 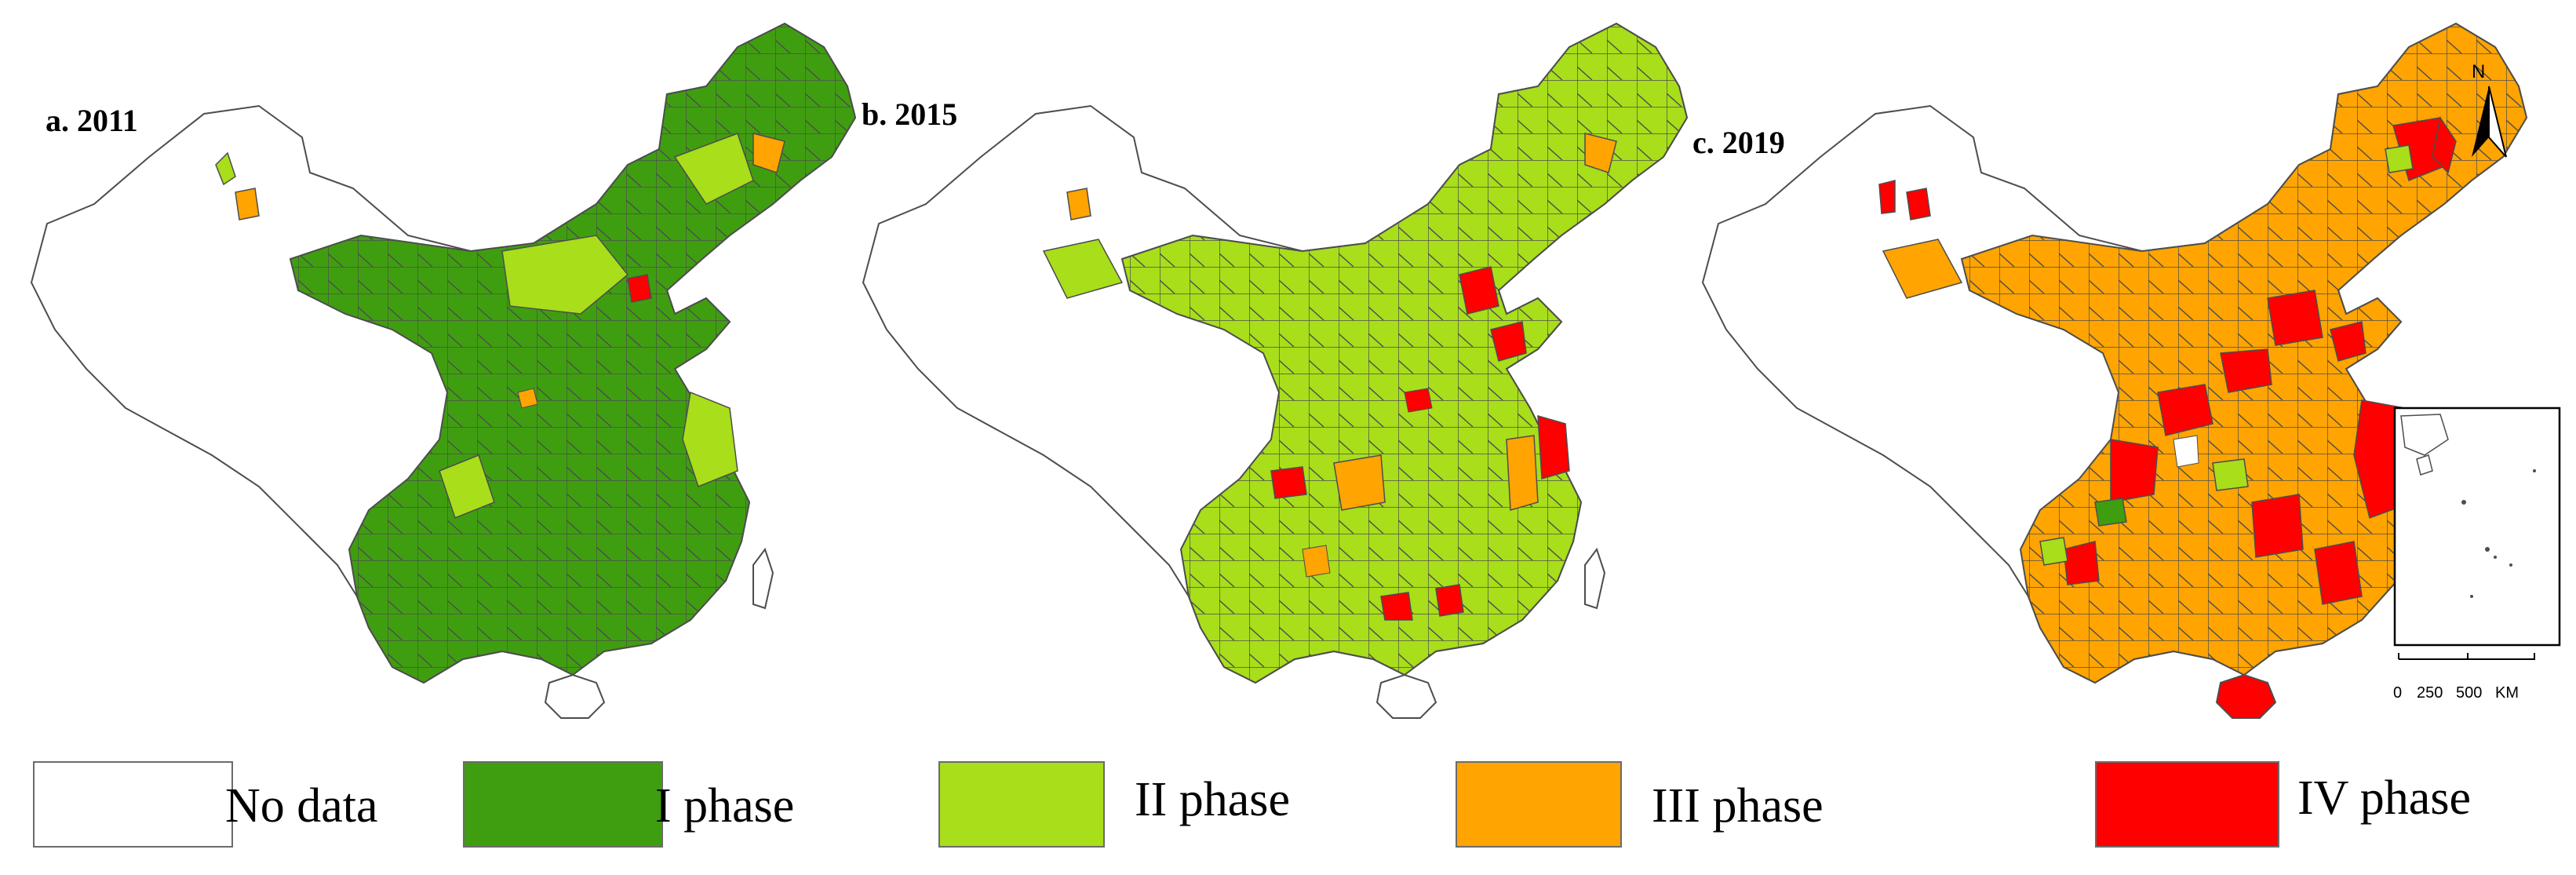 What do you see at coordinates (2489, 122) in the screenshot?
I see `north-arrow-icon` at bounding box center [2489, 122].